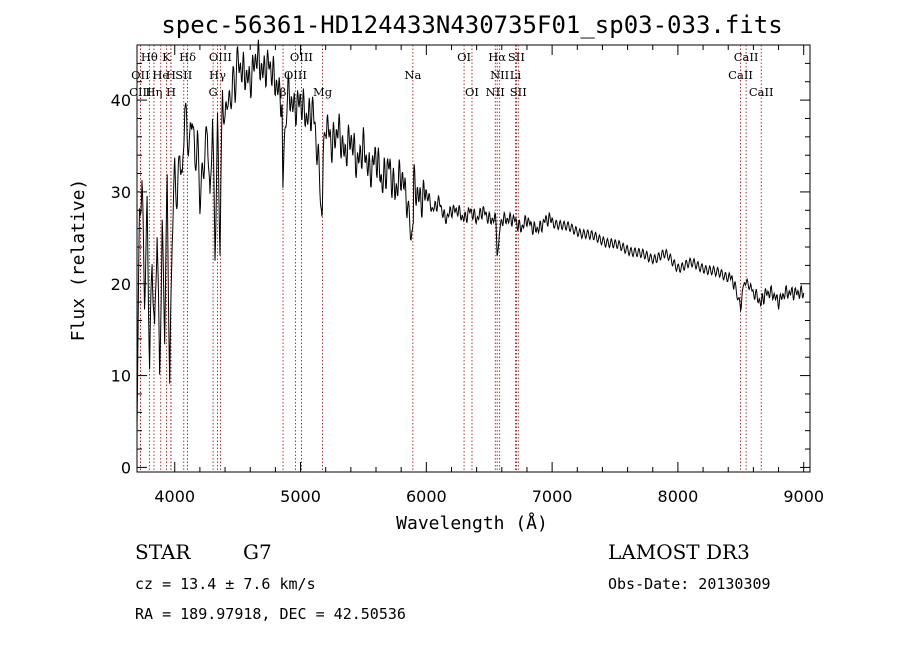  I want to click on line-label-18: CaII, so click(740, 75).